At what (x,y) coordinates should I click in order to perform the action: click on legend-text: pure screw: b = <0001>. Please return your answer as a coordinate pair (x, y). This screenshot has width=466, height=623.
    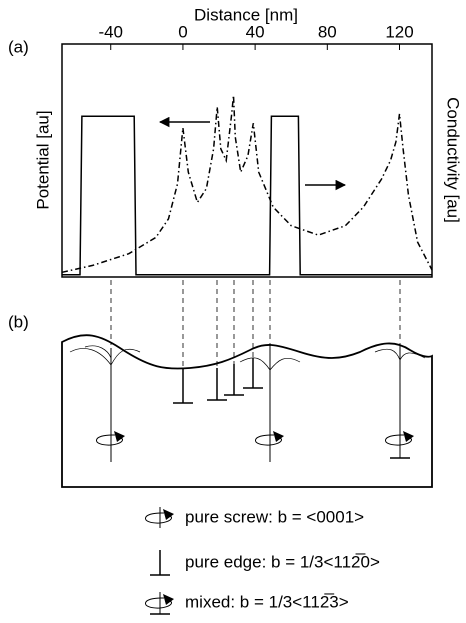
    Looking at the image, I should click on (274, 516).